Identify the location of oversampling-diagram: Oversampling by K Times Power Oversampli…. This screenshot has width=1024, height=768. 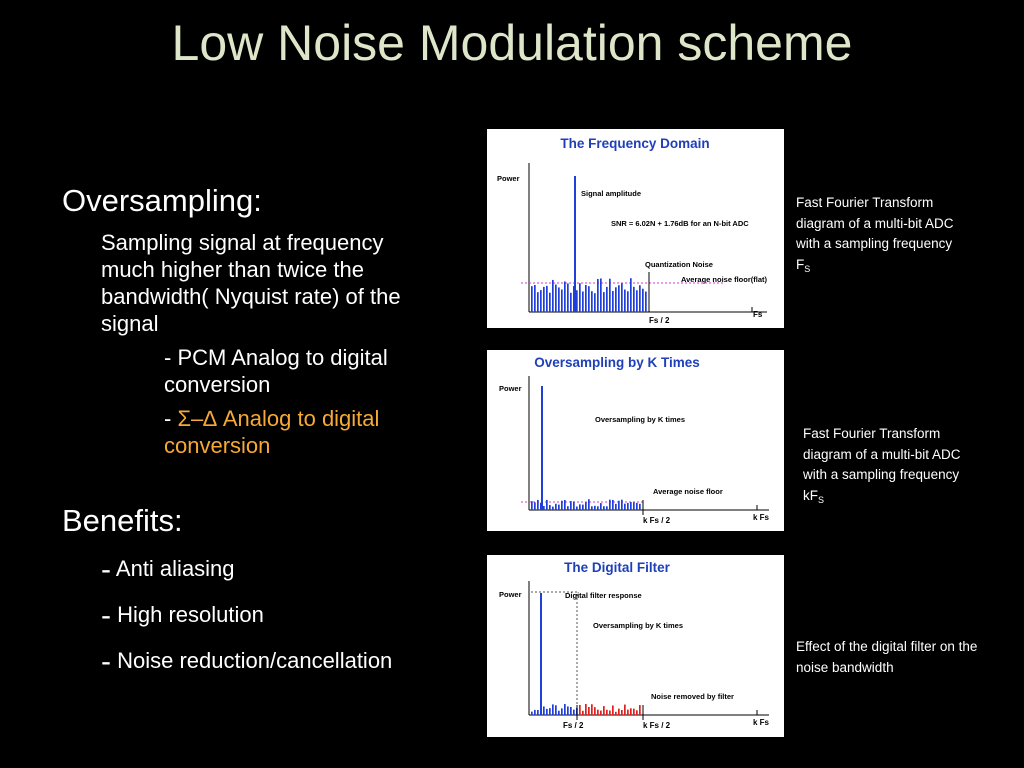
(635, 440).